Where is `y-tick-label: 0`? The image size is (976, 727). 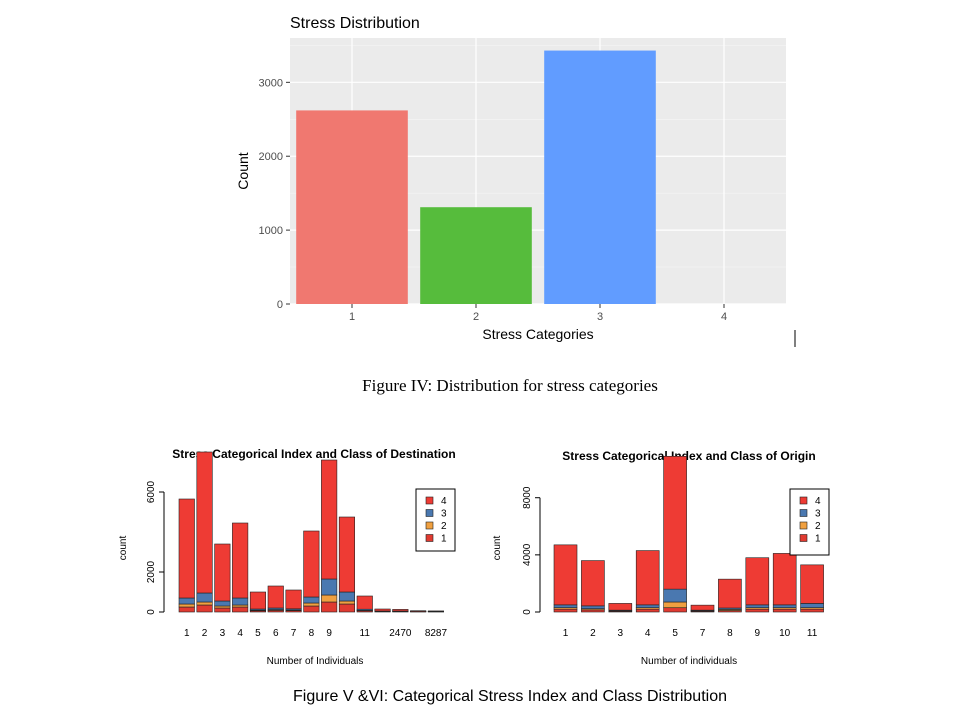 y-tick-label: 0 is located at coordinates (151, 612).